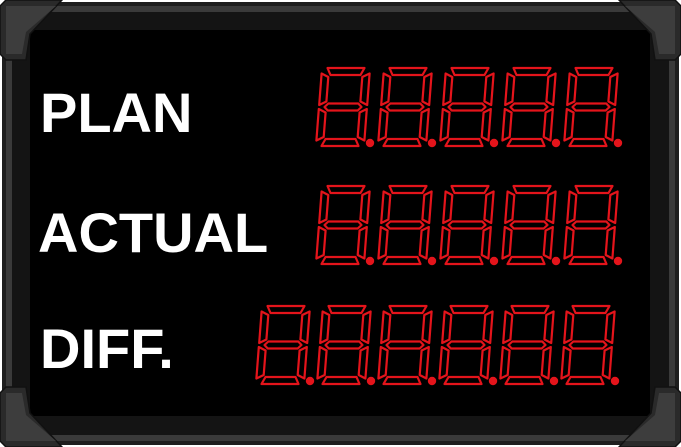 The width and height of the screenshot is (681, 447). Describe the element at coordinates (116, 112) in the screenshot. I see `row-label-plan: PLAN` at that location.